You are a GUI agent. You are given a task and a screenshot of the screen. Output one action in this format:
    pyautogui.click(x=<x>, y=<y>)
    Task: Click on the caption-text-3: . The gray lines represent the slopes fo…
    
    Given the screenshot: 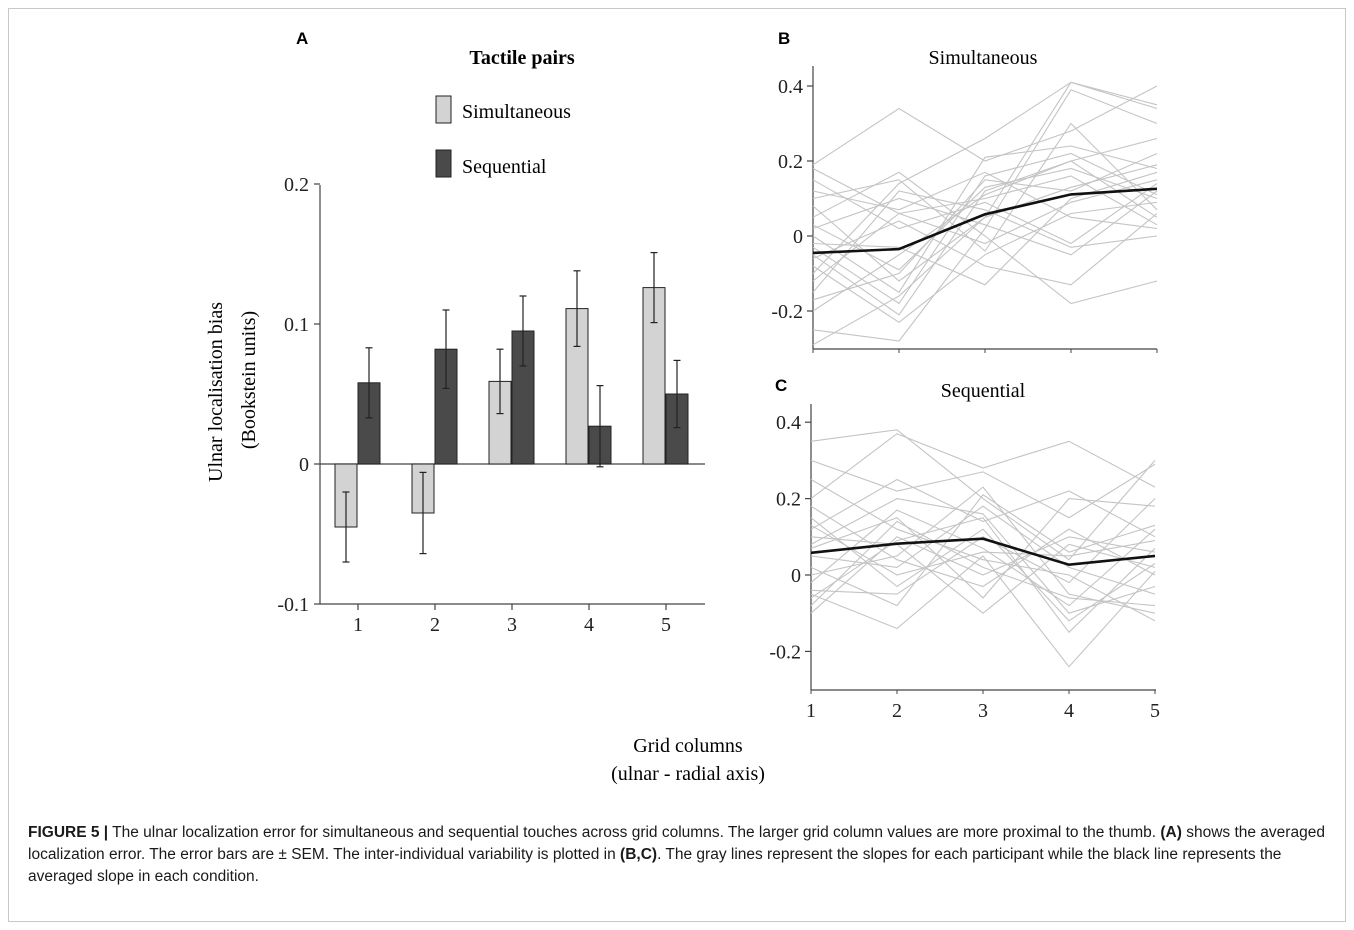 What is the action you would take?
    pyautogui.click(x=655, y=865)
    